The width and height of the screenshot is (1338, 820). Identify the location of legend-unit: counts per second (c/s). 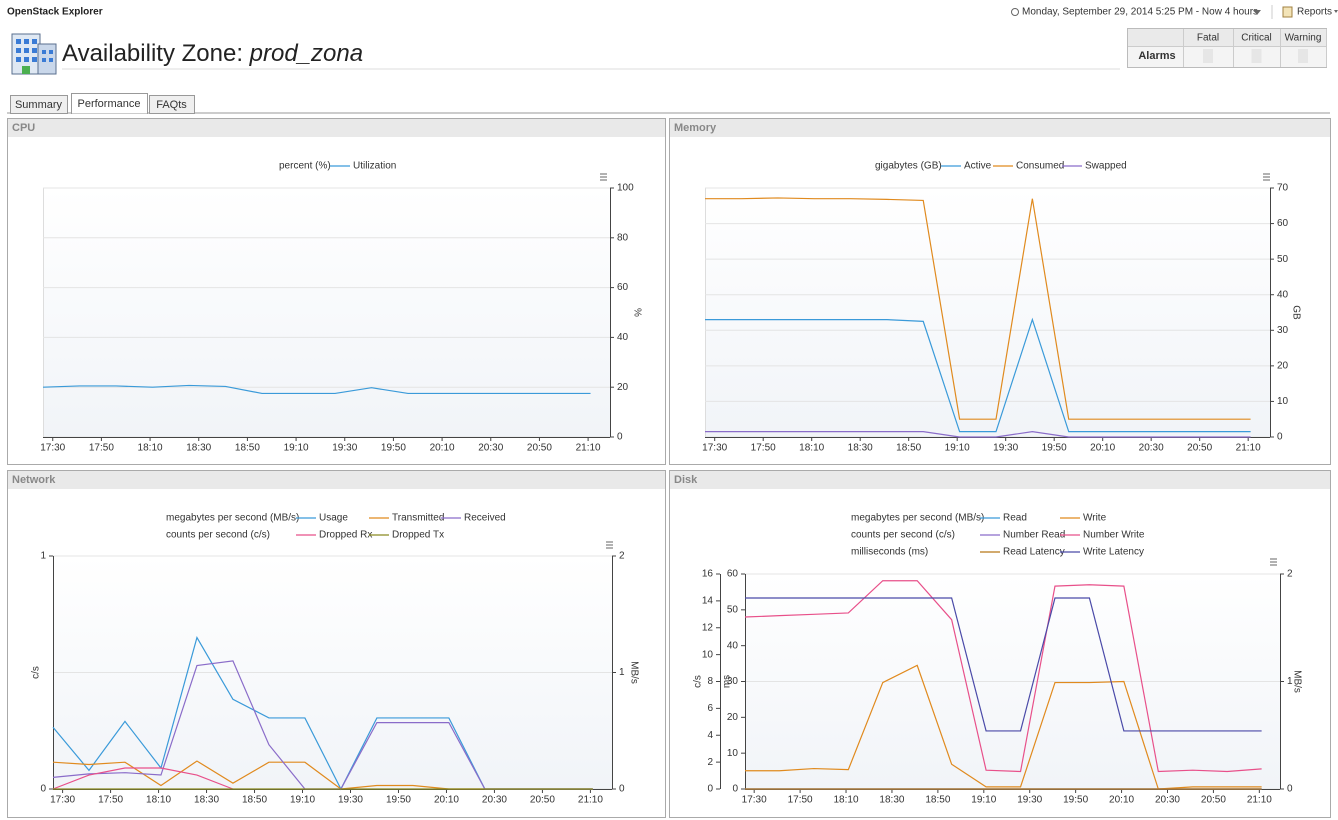
(218, 535).